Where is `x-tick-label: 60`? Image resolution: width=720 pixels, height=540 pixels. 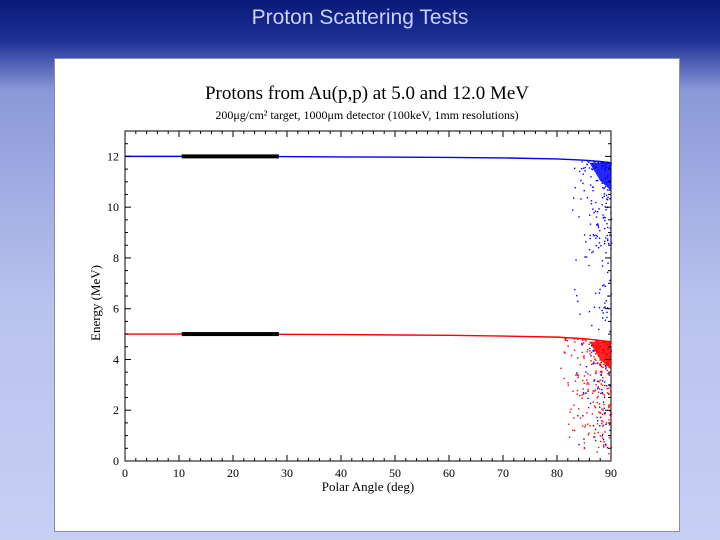 x-tick-label: 60 is located at coordinates (449, 473).